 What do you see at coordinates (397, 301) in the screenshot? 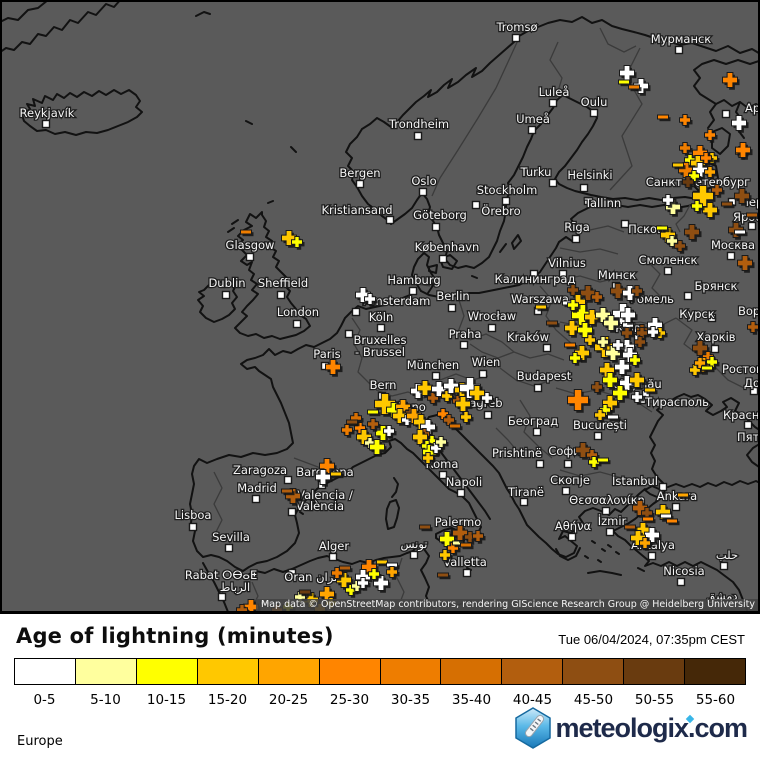
I see `city-label: Amsterdam` at bounding box center [397, 301].